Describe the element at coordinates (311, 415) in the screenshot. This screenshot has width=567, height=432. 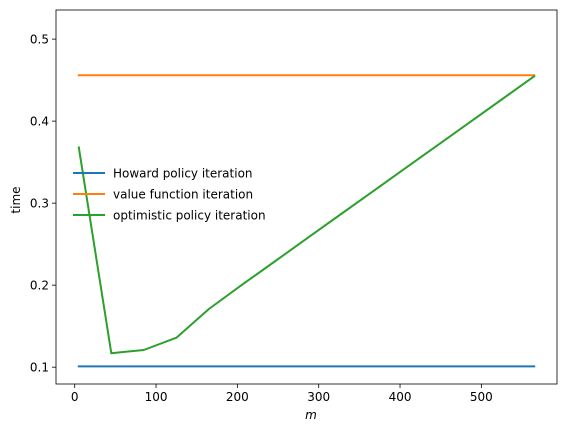
I see `x-axis-label: m` at that location.